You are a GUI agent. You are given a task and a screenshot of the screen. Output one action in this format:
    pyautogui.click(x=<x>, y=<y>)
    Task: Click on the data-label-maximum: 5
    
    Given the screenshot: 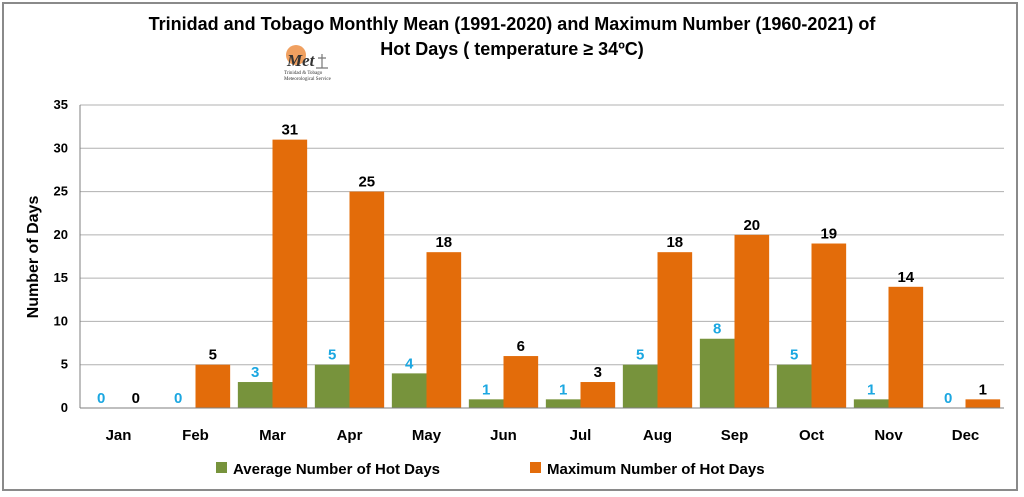 What is the action you would take?
    pyautogui.click(x=213, y=355)
    